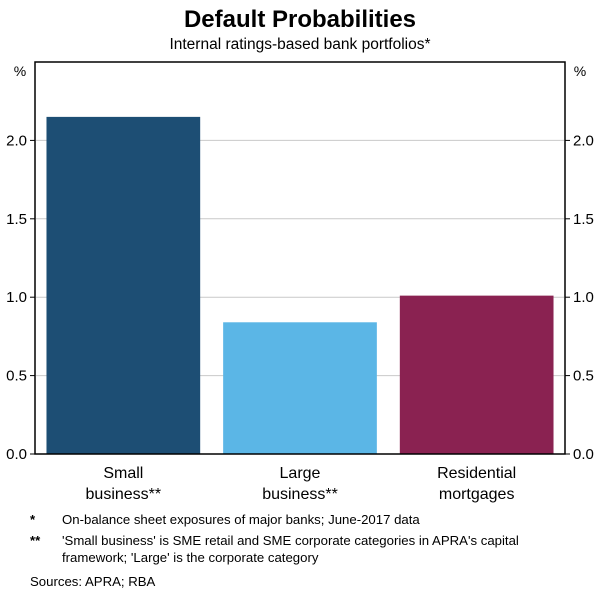 The width and height of the screenshot is (600, 605). I want to click on footnote-marker: *, so click(33, 519).